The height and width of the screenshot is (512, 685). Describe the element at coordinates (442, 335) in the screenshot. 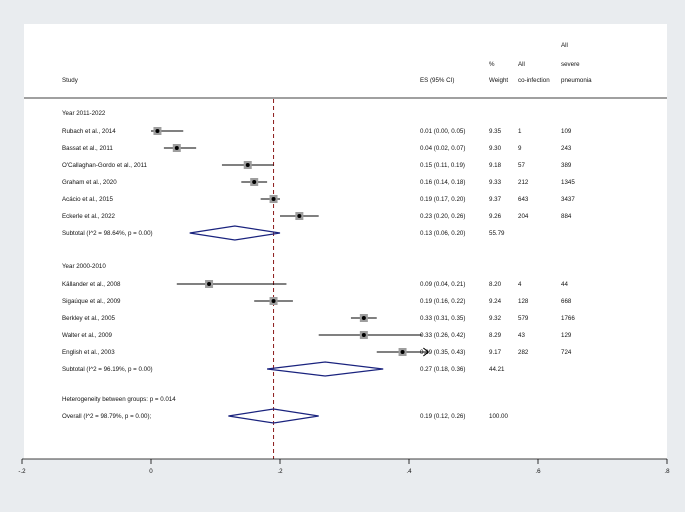

I see `study-es: 0.33 (0.26, 0.42)` at that location.